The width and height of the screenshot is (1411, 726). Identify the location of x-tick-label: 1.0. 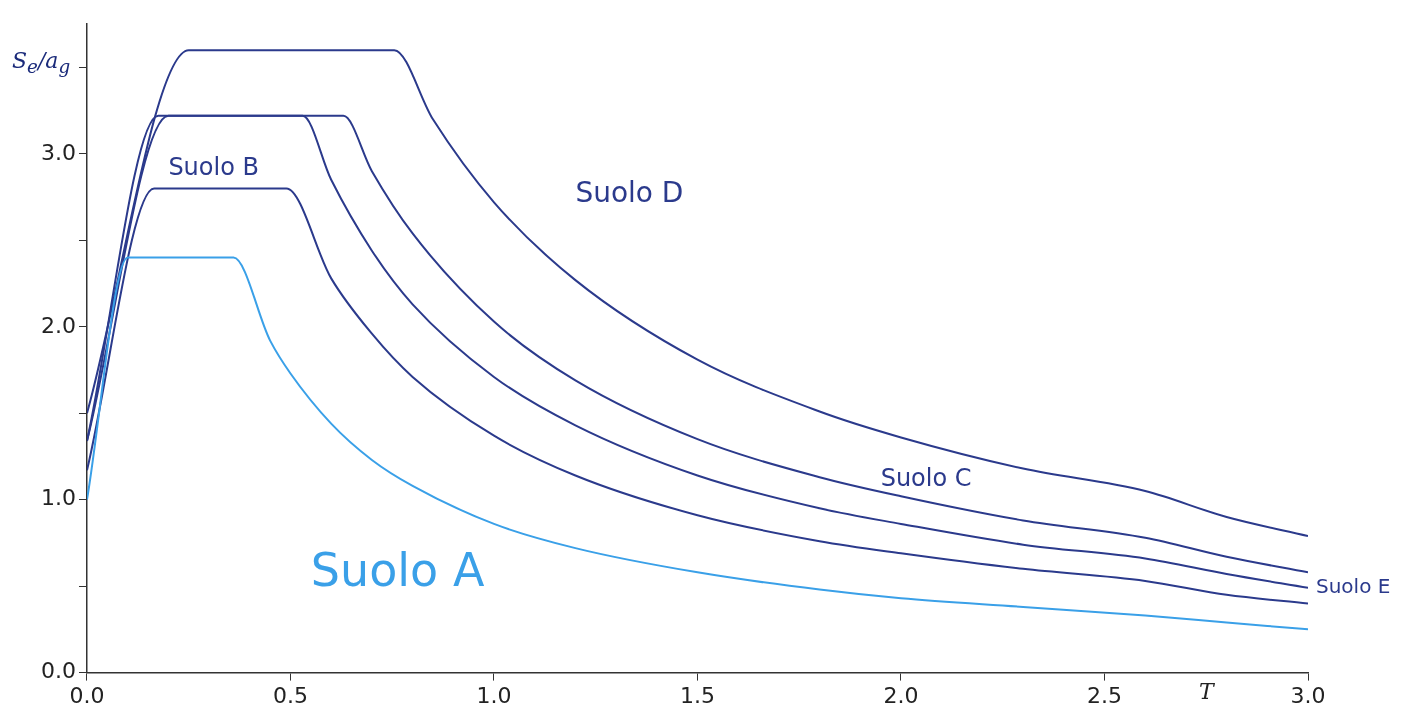
(494, 695).